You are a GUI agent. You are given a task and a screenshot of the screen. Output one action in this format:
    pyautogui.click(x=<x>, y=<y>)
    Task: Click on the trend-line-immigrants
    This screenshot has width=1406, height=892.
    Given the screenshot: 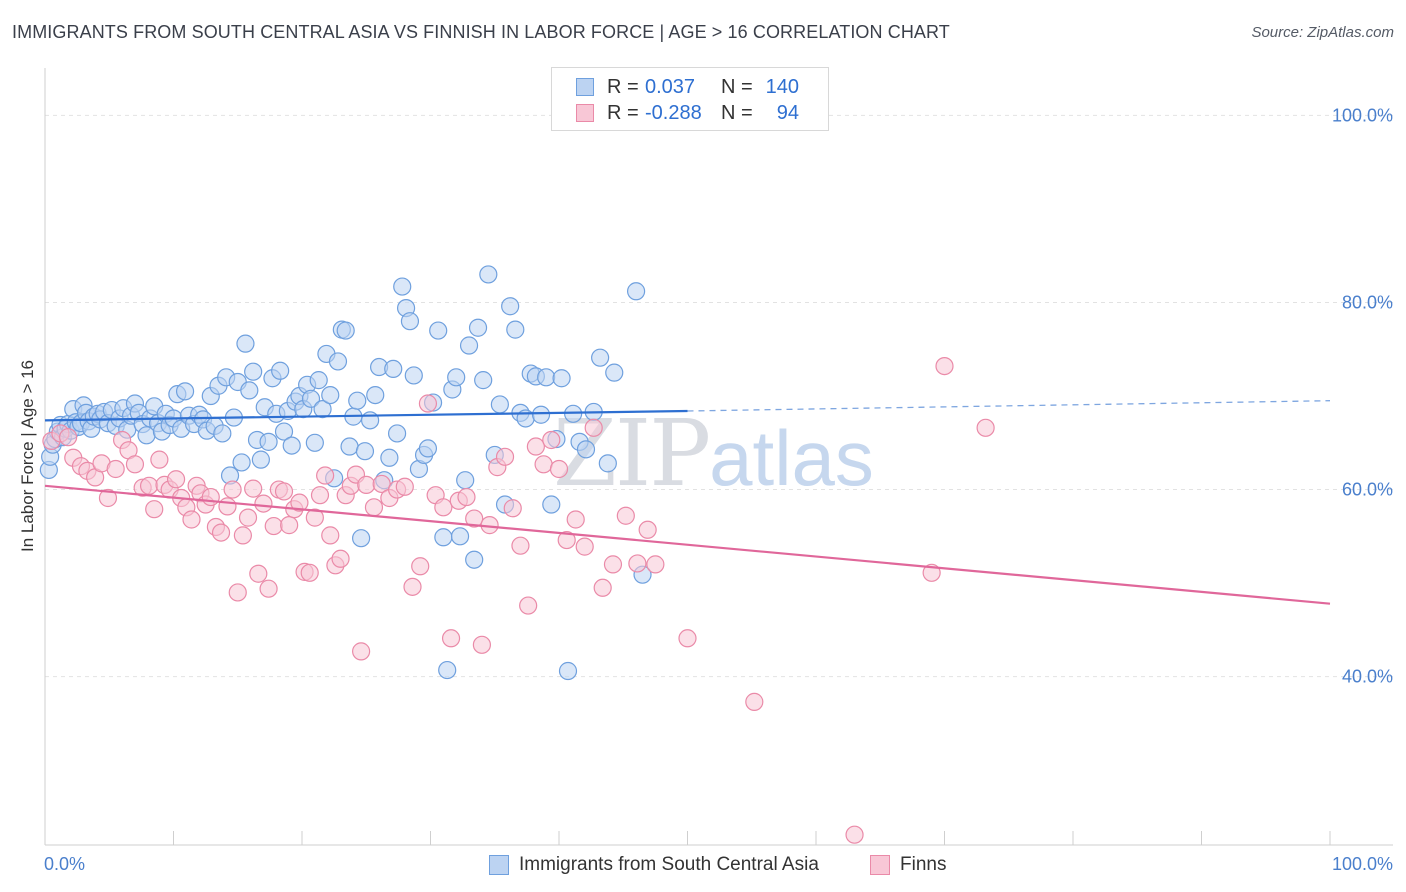 What is the action you would take?
    pyautogui.click(x=366, y=415)
    